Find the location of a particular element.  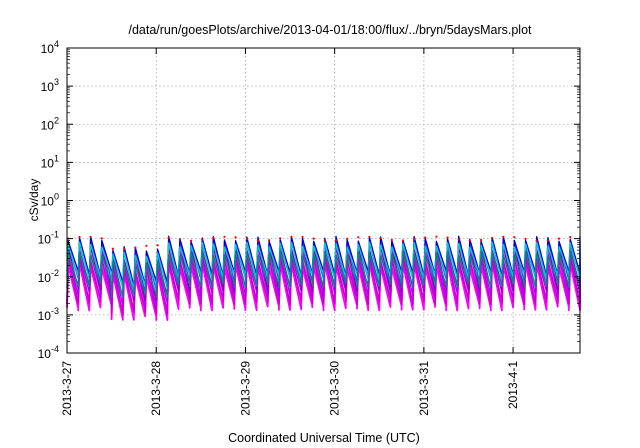

x-tick-label: 2013-3-31 is located at coordinates (424, 388).